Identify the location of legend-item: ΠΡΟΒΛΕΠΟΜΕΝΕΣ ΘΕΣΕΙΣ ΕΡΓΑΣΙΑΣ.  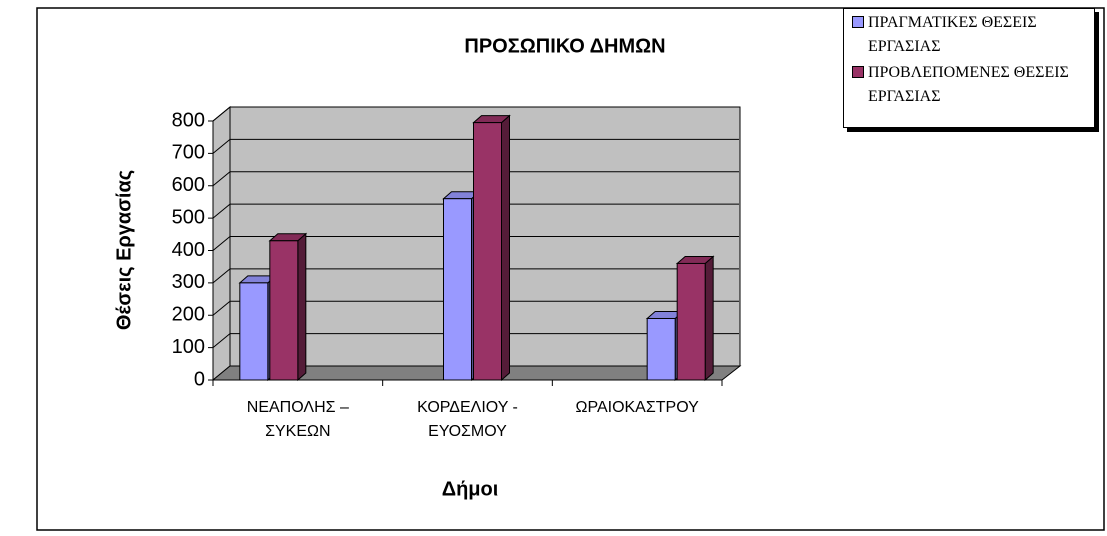
(969, 84).